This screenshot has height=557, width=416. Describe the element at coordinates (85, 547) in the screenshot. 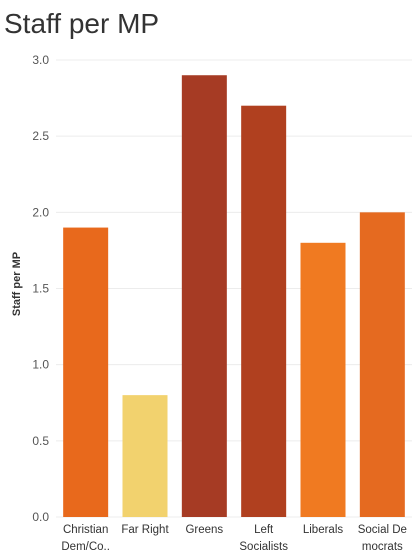

I see `x-category-label: Dem/Co..` at that location.